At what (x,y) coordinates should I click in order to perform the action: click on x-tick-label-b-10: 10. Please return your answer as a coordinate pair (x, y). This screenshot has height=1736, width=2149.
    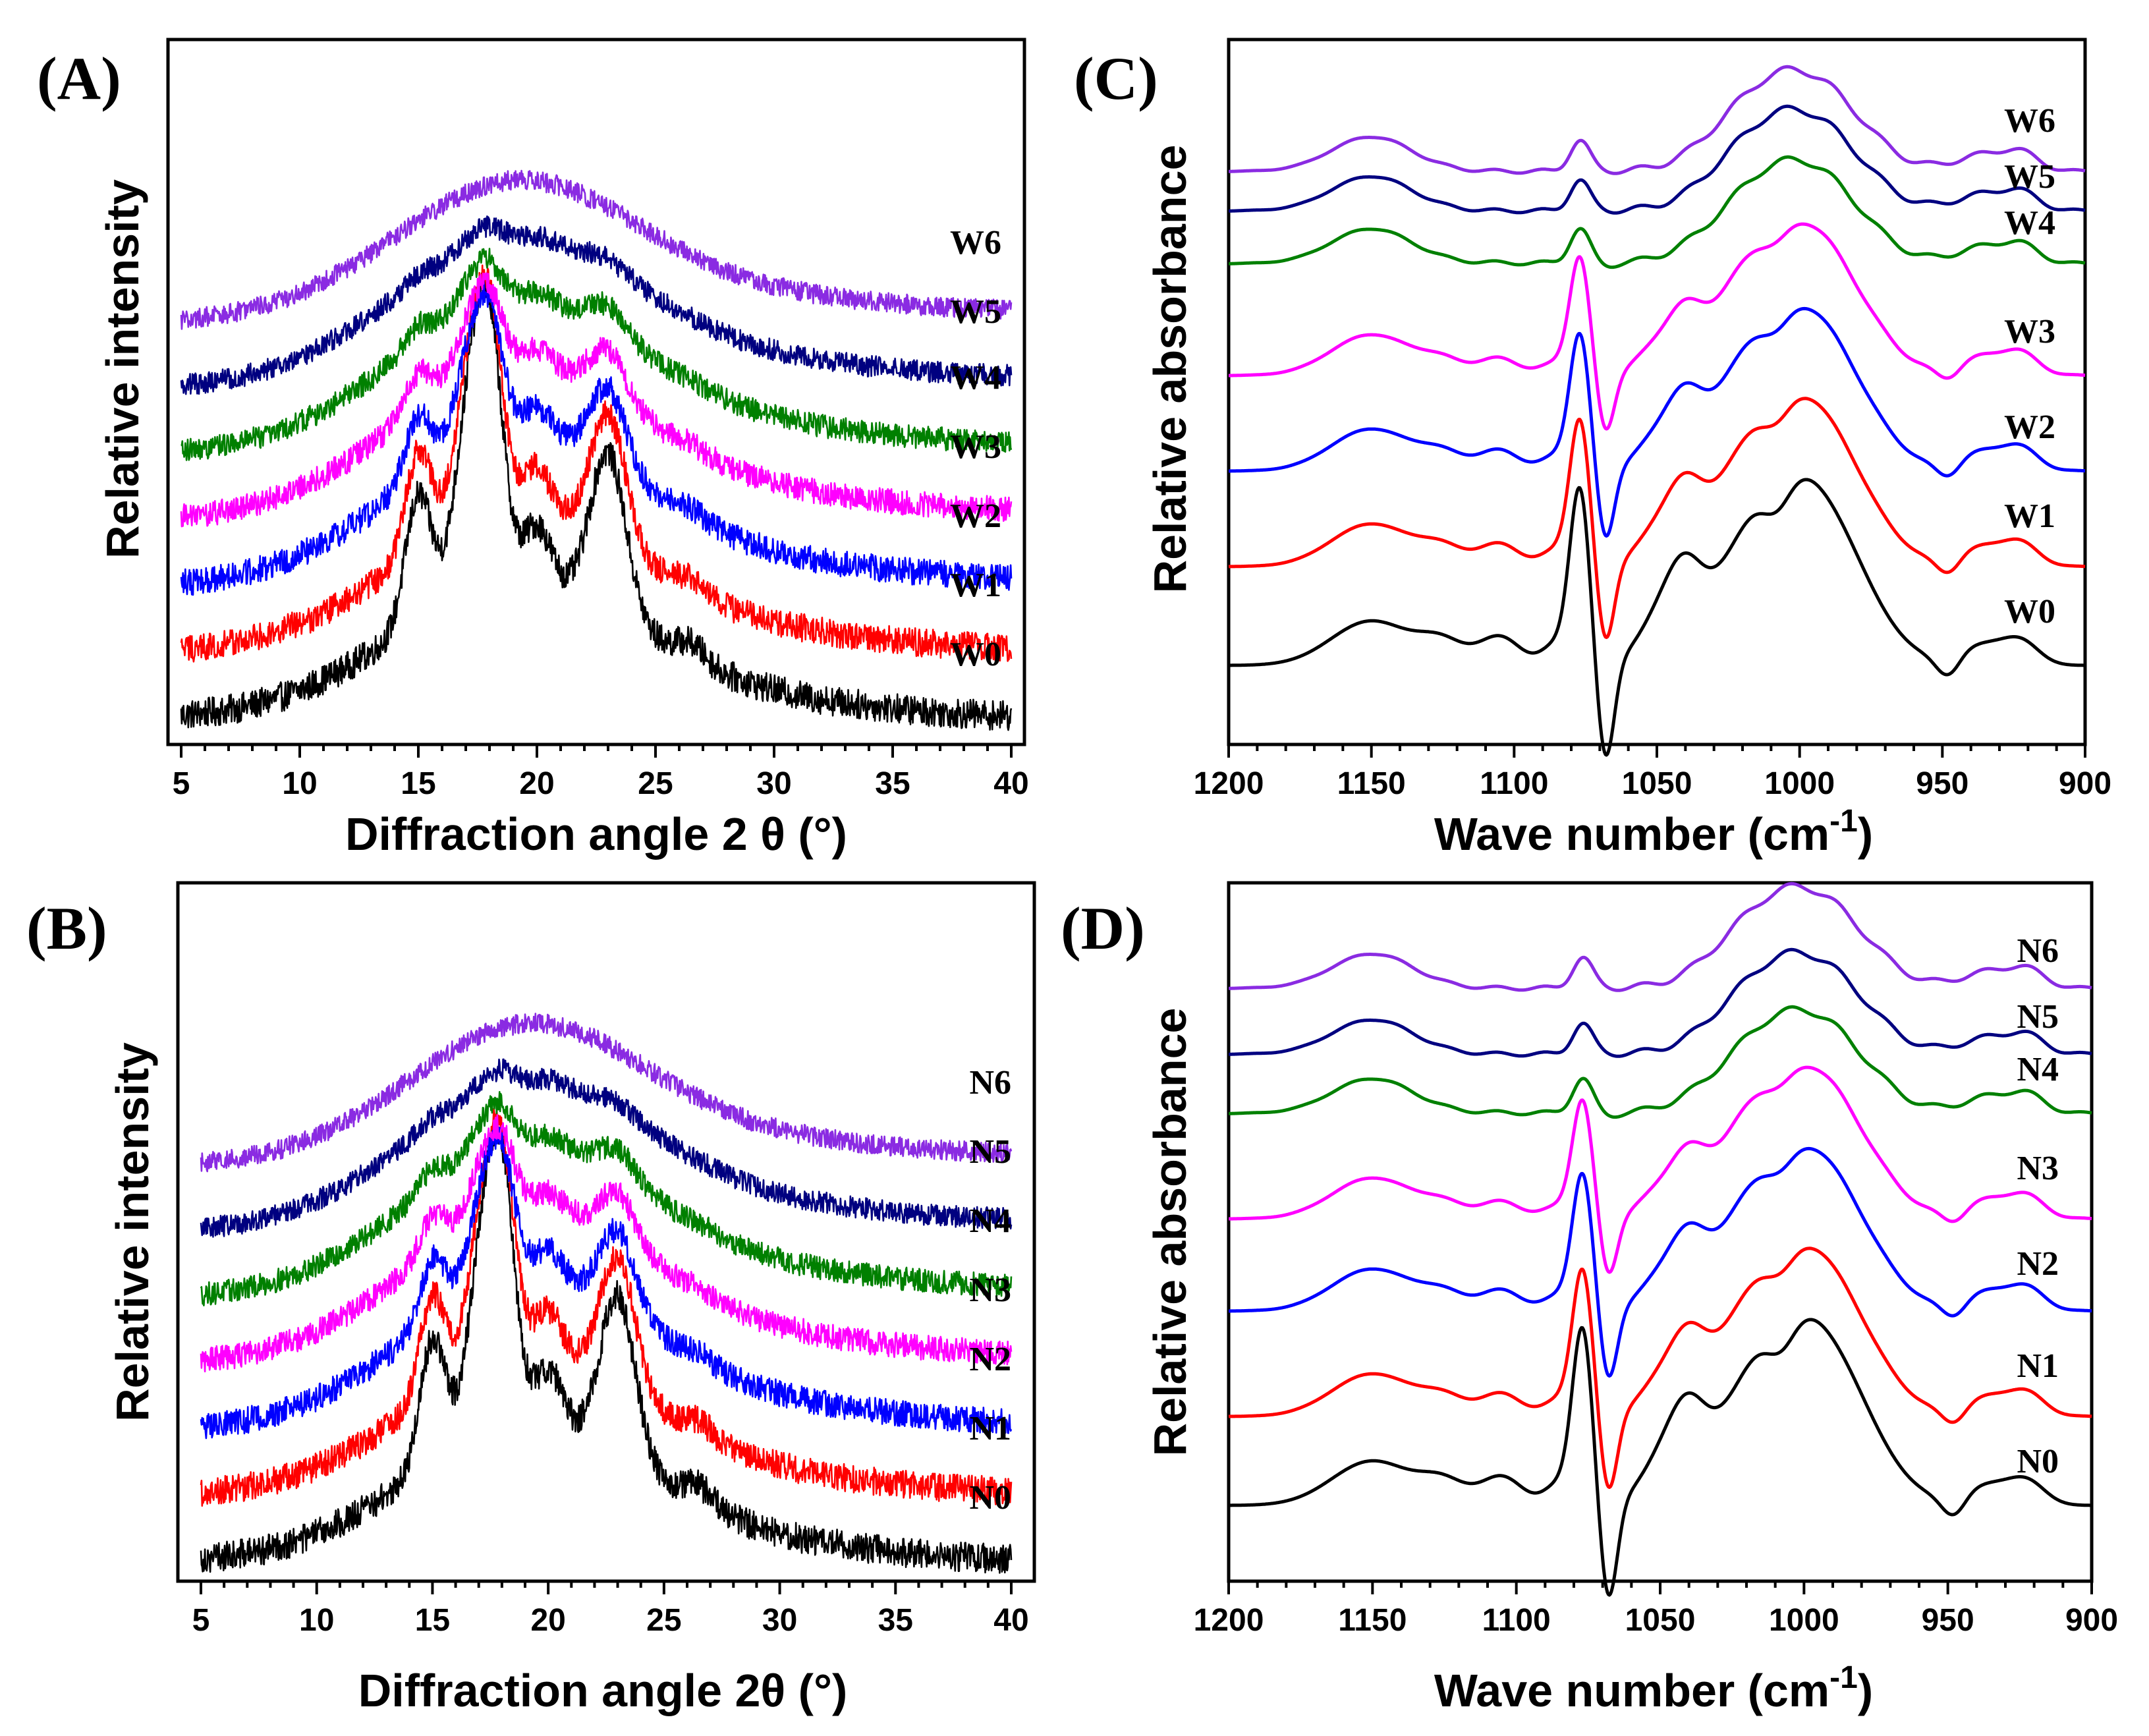
    Looking at the image, I should click on (316, 1620).